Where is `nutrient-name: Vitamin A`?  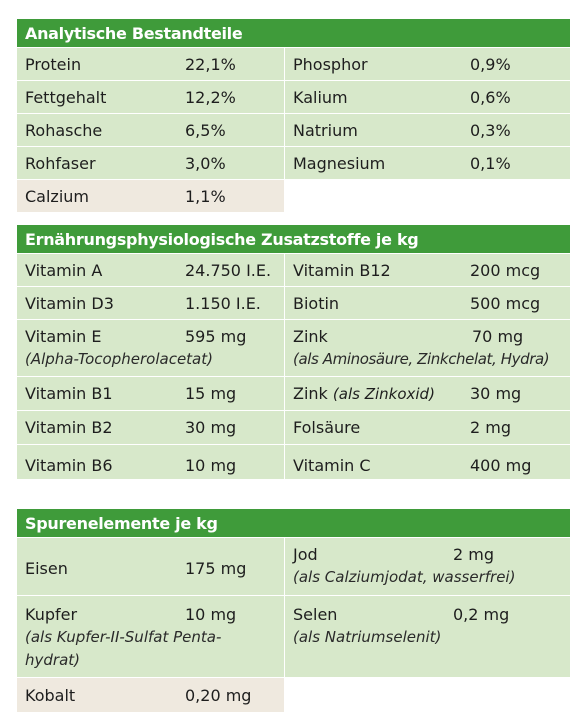
nutrient-name: Vitamin A is located at coordinates (64, 270).